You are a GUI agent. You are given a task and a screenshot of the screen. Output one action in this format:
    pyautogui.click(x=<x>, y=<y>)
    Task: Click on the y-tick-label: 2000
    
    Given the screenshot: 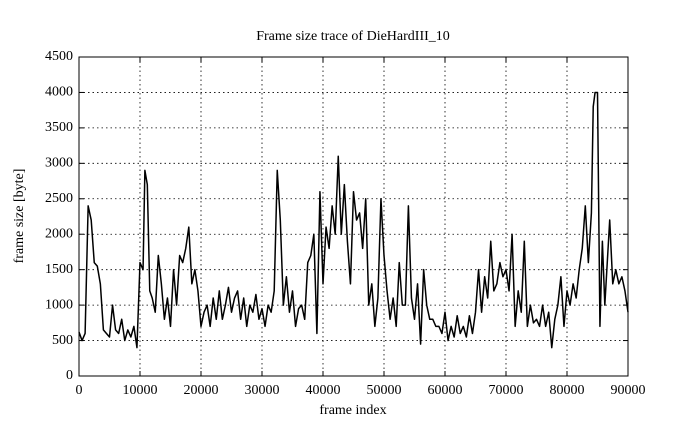 What is the action you would take?
    pyautogui.click(x=59, y=233)
    